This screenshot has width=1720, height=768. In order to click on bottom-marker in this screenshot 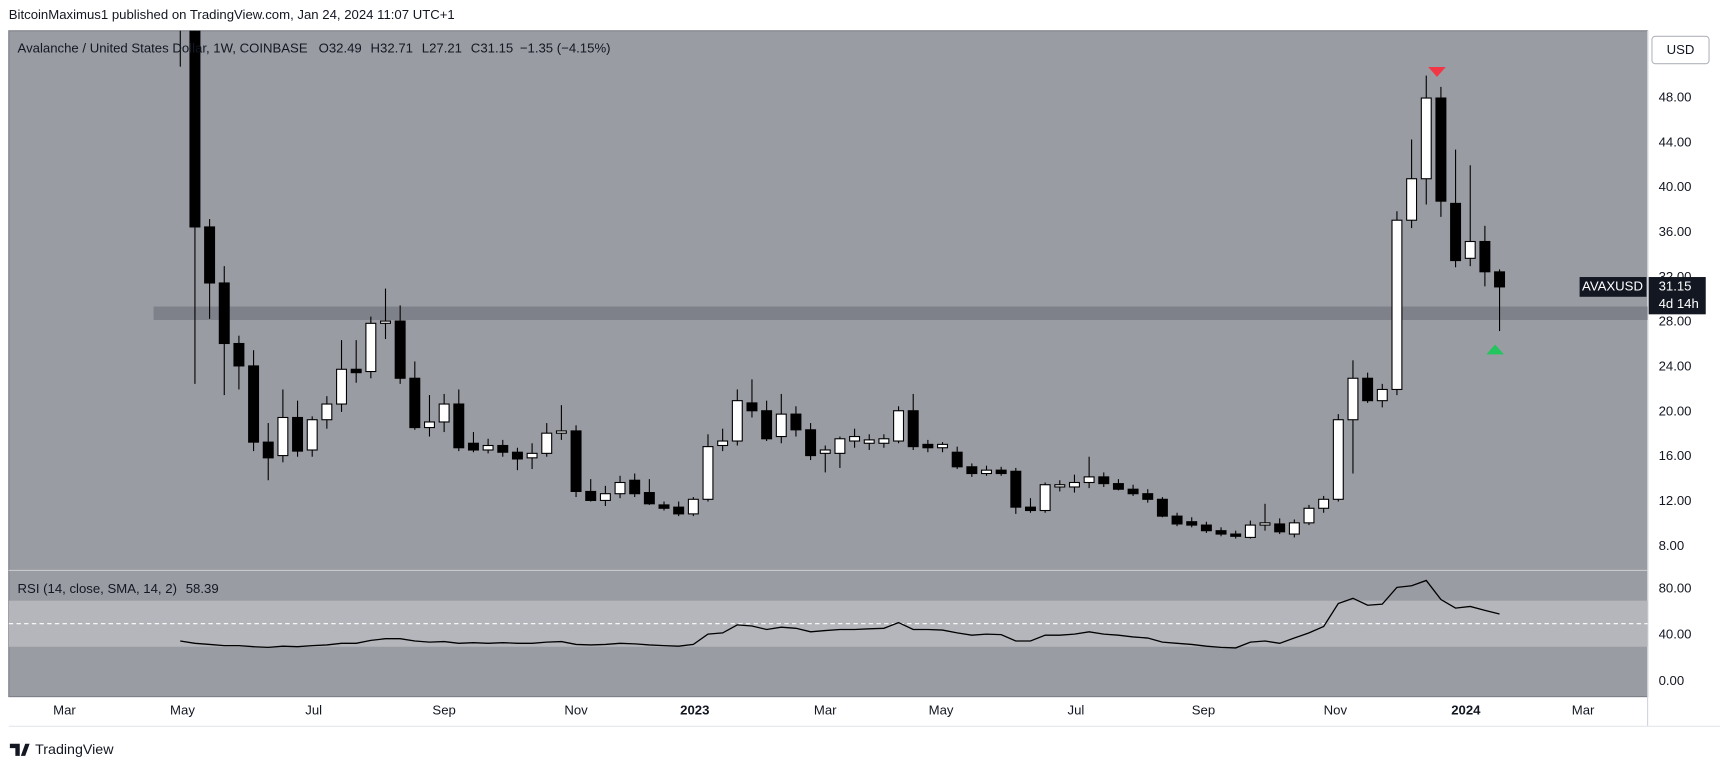, I will do `click(1495, 349)`.